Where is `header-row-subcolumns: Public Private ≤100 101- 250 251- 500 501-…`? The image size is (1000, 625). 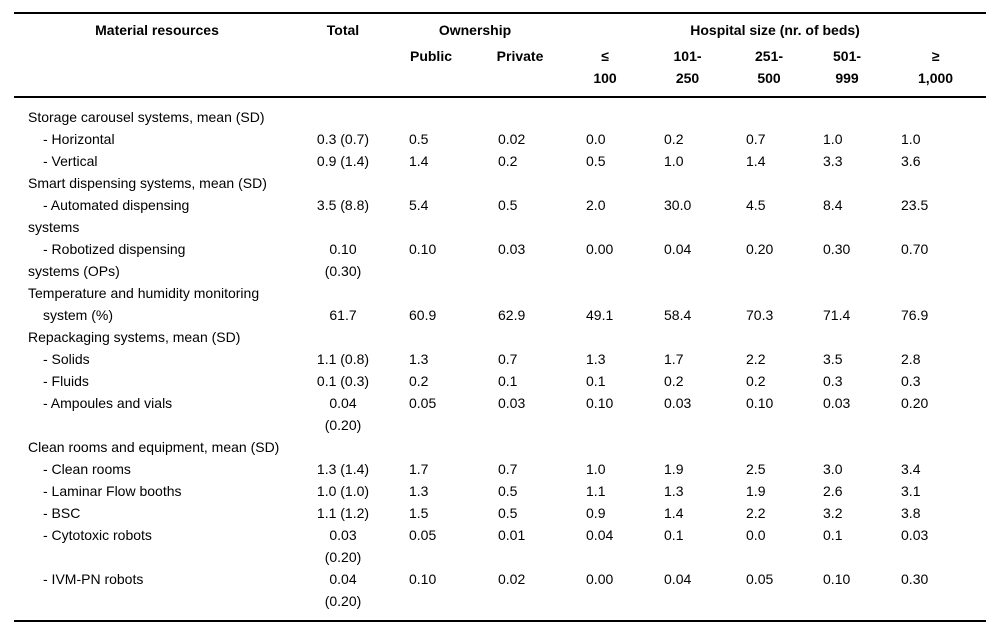 header-row-subcolumns: Public Private ≤100 101- 250 251- 500 501-… is located at coordinates (500, 71).